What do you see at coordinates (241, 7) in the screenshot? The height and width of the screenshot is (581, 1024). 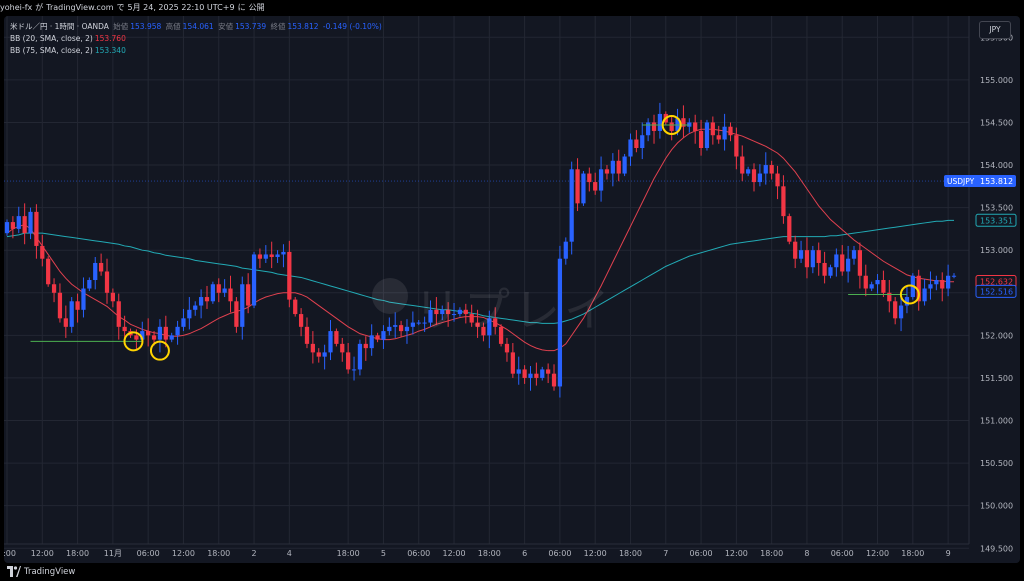 I see `date-particle: に` at bounding box center [241, 7].